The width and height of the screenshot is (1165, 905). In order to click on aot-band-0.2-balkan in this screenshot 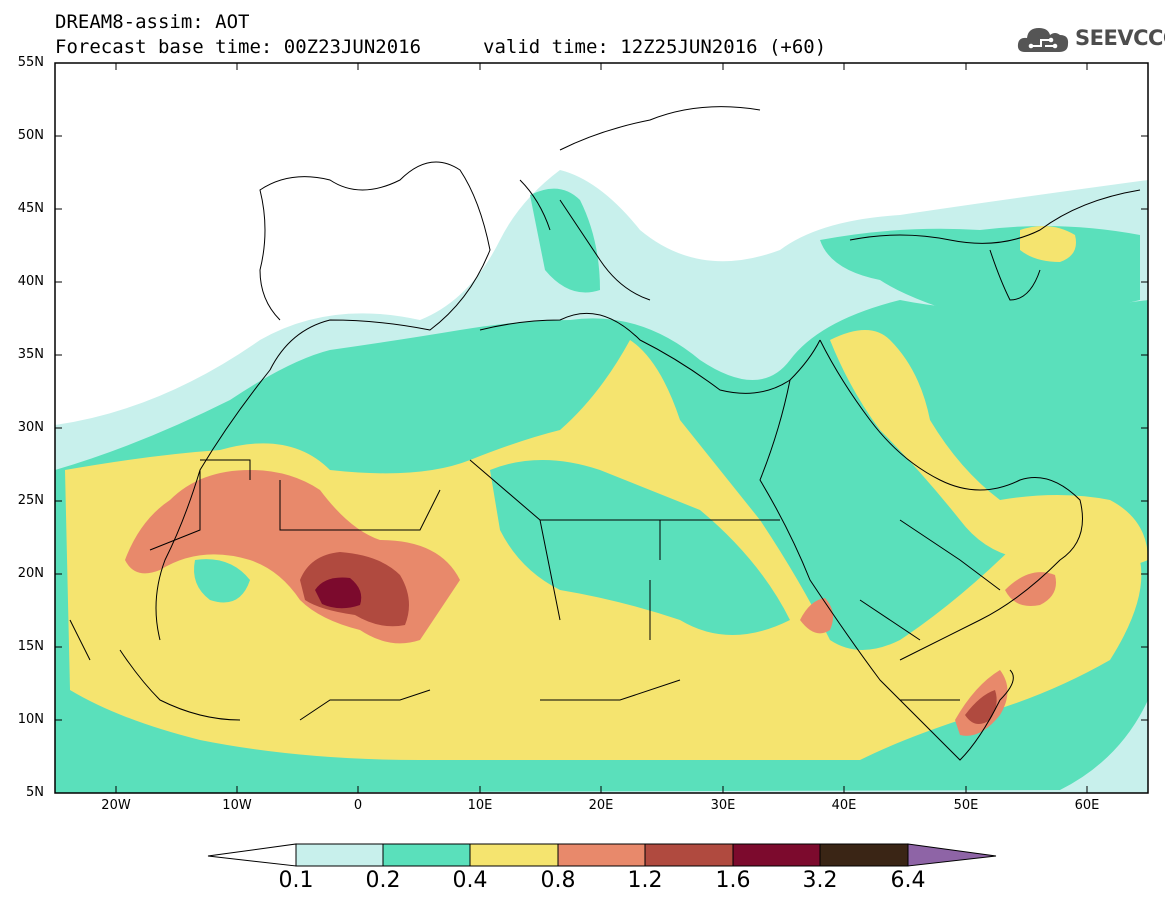, I will do `click(565, 240)`.